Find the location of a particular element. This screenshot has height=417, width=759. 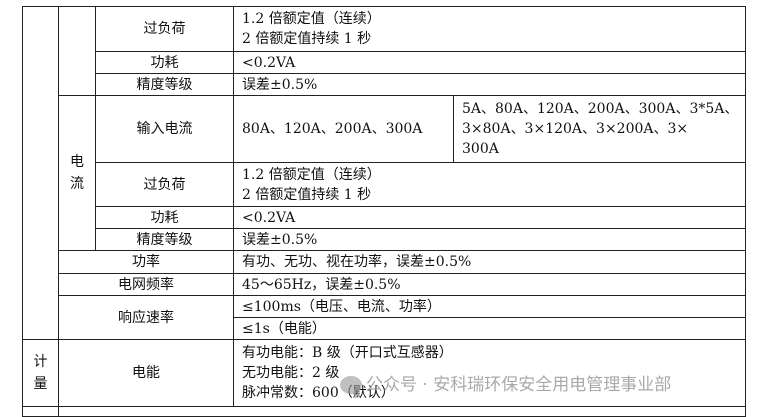

v-overload-label: 过负荷 is located at coordinates (164, 29).